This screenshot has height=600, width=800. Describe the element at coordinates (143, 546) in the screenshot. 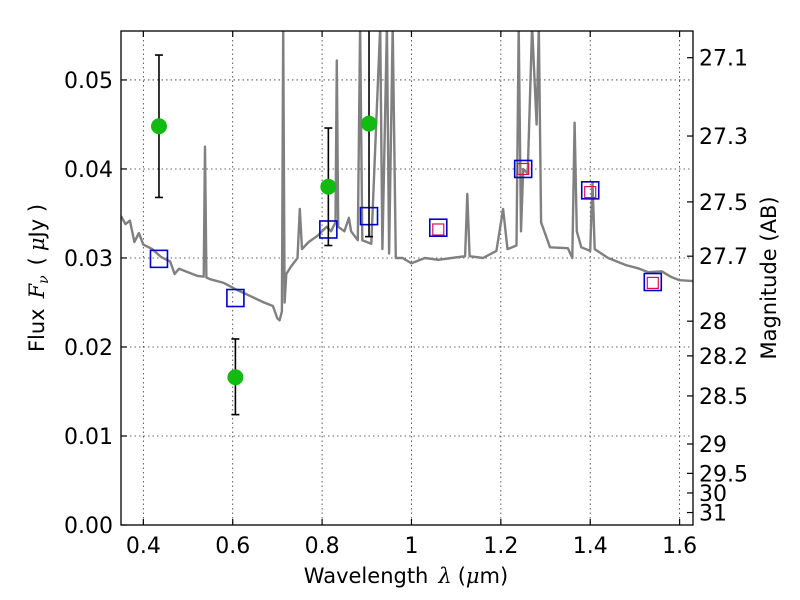

I see `x-tick-label: 0.4` at that location.